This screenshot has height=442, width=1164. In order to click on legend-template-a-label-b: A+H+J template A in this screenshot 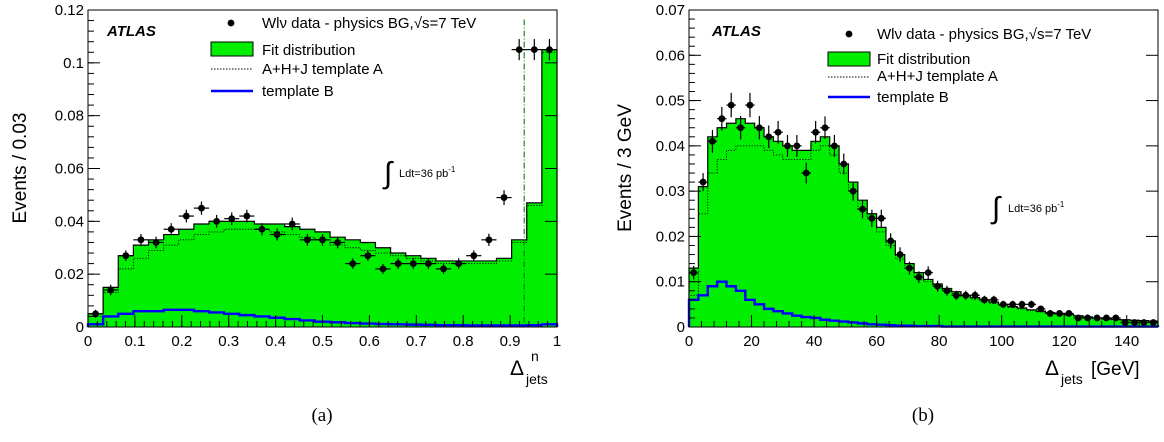, I will do `click(937, 76)`.